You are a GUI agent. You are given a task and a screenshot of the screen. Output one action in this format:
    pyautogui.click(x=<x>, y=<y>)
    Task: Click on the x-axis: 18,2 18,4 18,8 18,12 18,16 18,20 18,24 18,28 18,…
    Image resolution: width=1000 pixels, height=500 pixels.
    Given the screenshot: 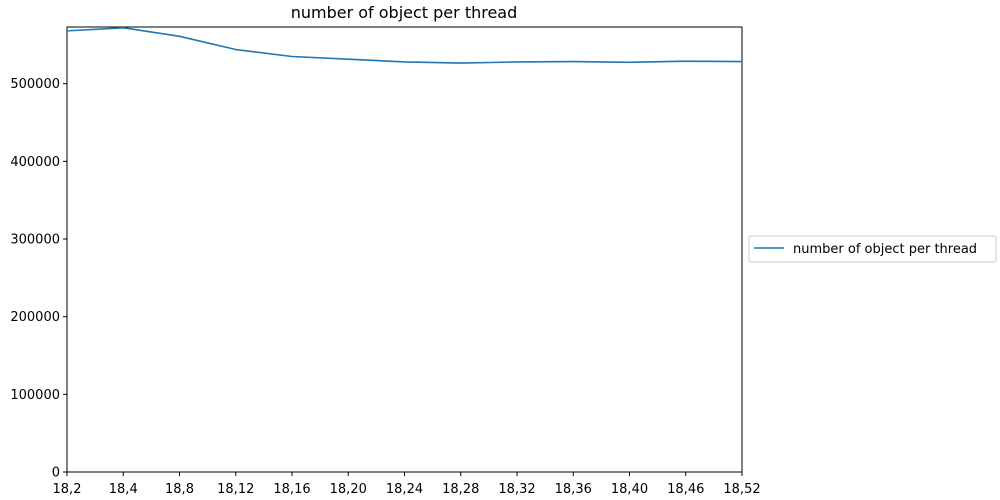 What is the action you would take?
    pyautogui.click(x=407, y=484)
    